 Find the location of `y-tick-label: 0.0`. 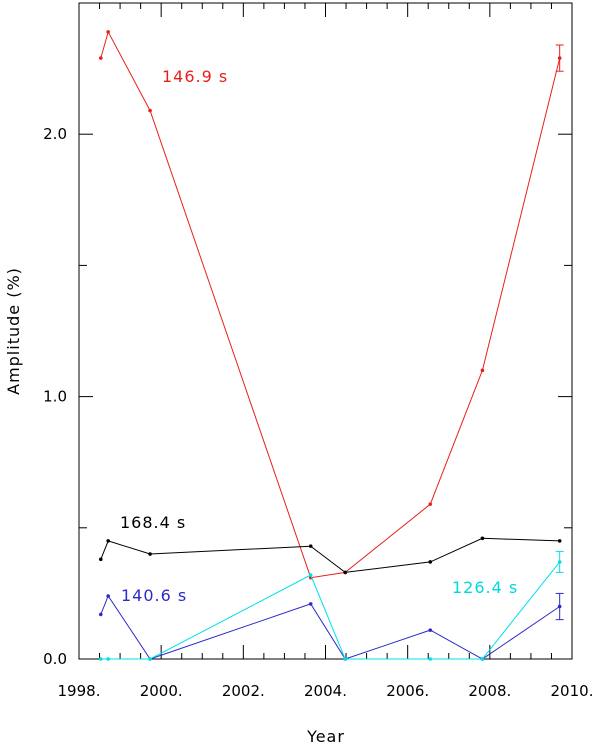

y-tick-label: 0.0 is located at coordinates (55, 659).